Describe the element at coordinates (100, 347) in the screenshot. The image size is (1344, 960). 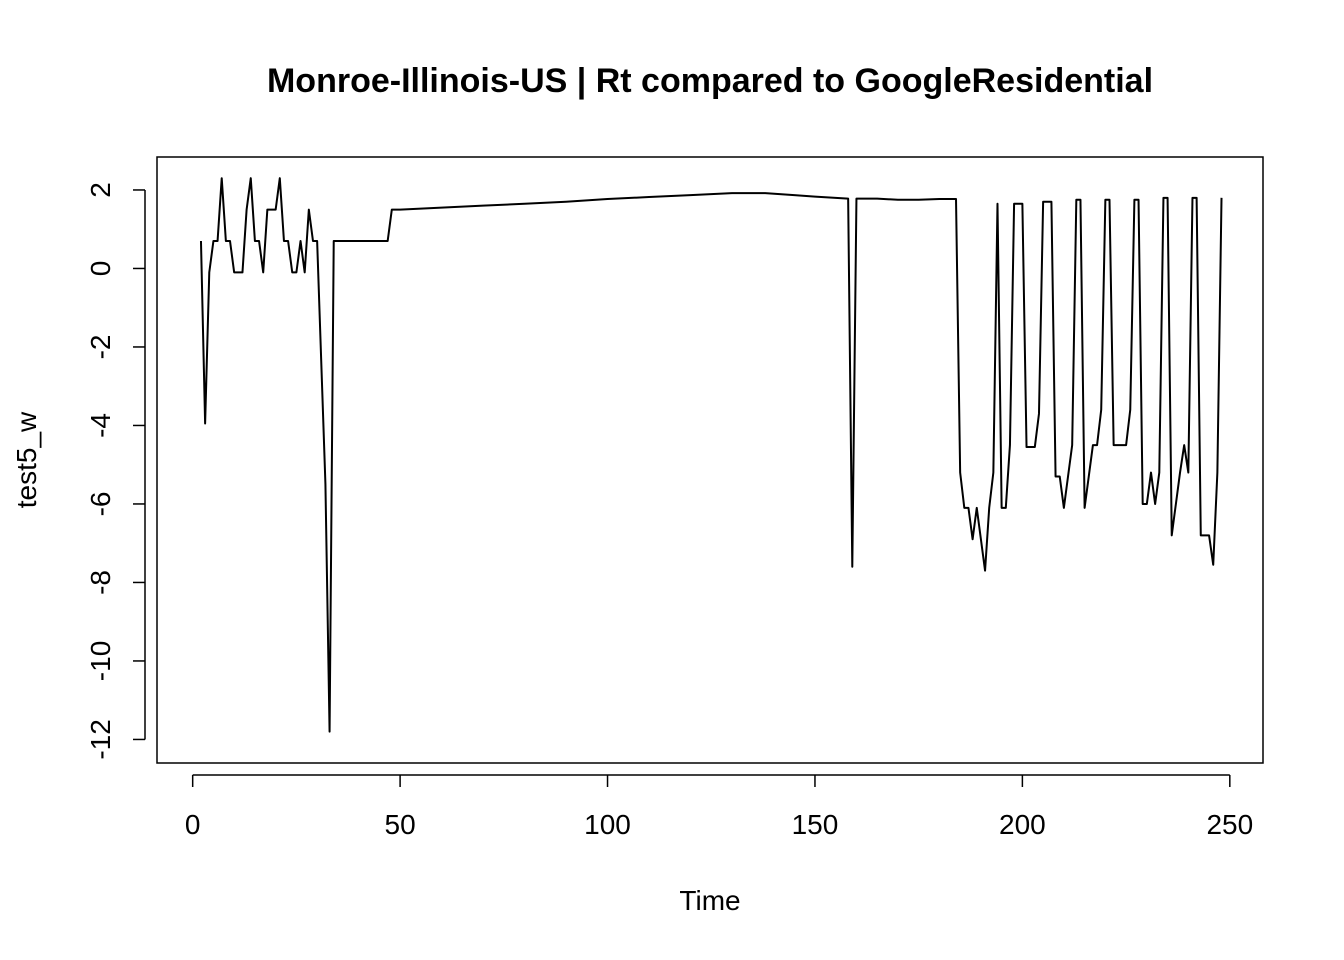
I see `y-tick-label: -2` at that location.